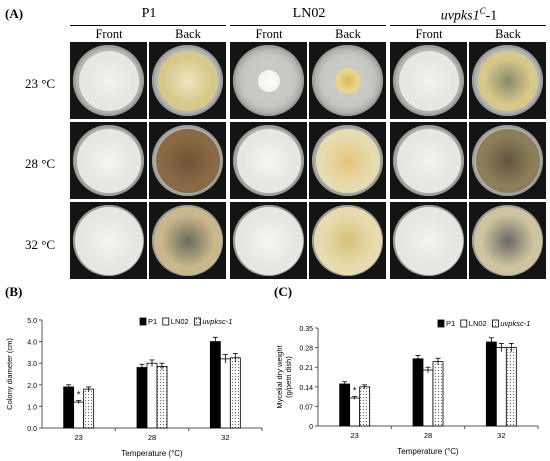  I want to click on panel-b-label: (B), so click(14, 291).